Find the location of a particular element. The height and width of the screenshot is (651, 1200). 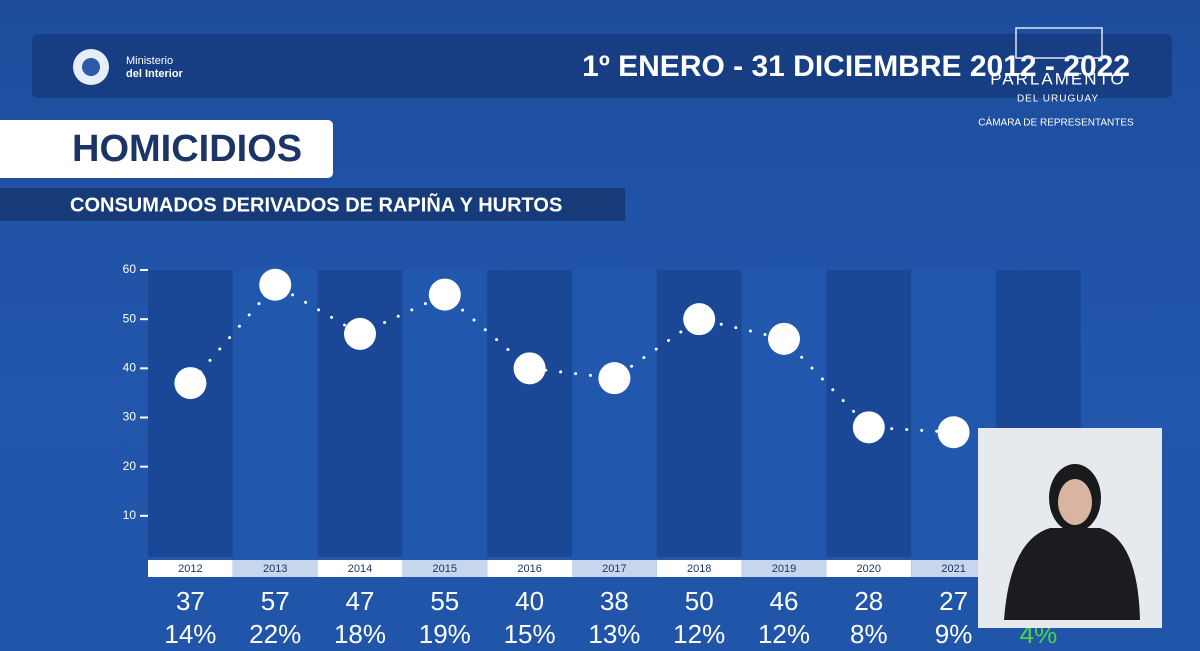

value-label: 57 is located at coordinates (275, 601).